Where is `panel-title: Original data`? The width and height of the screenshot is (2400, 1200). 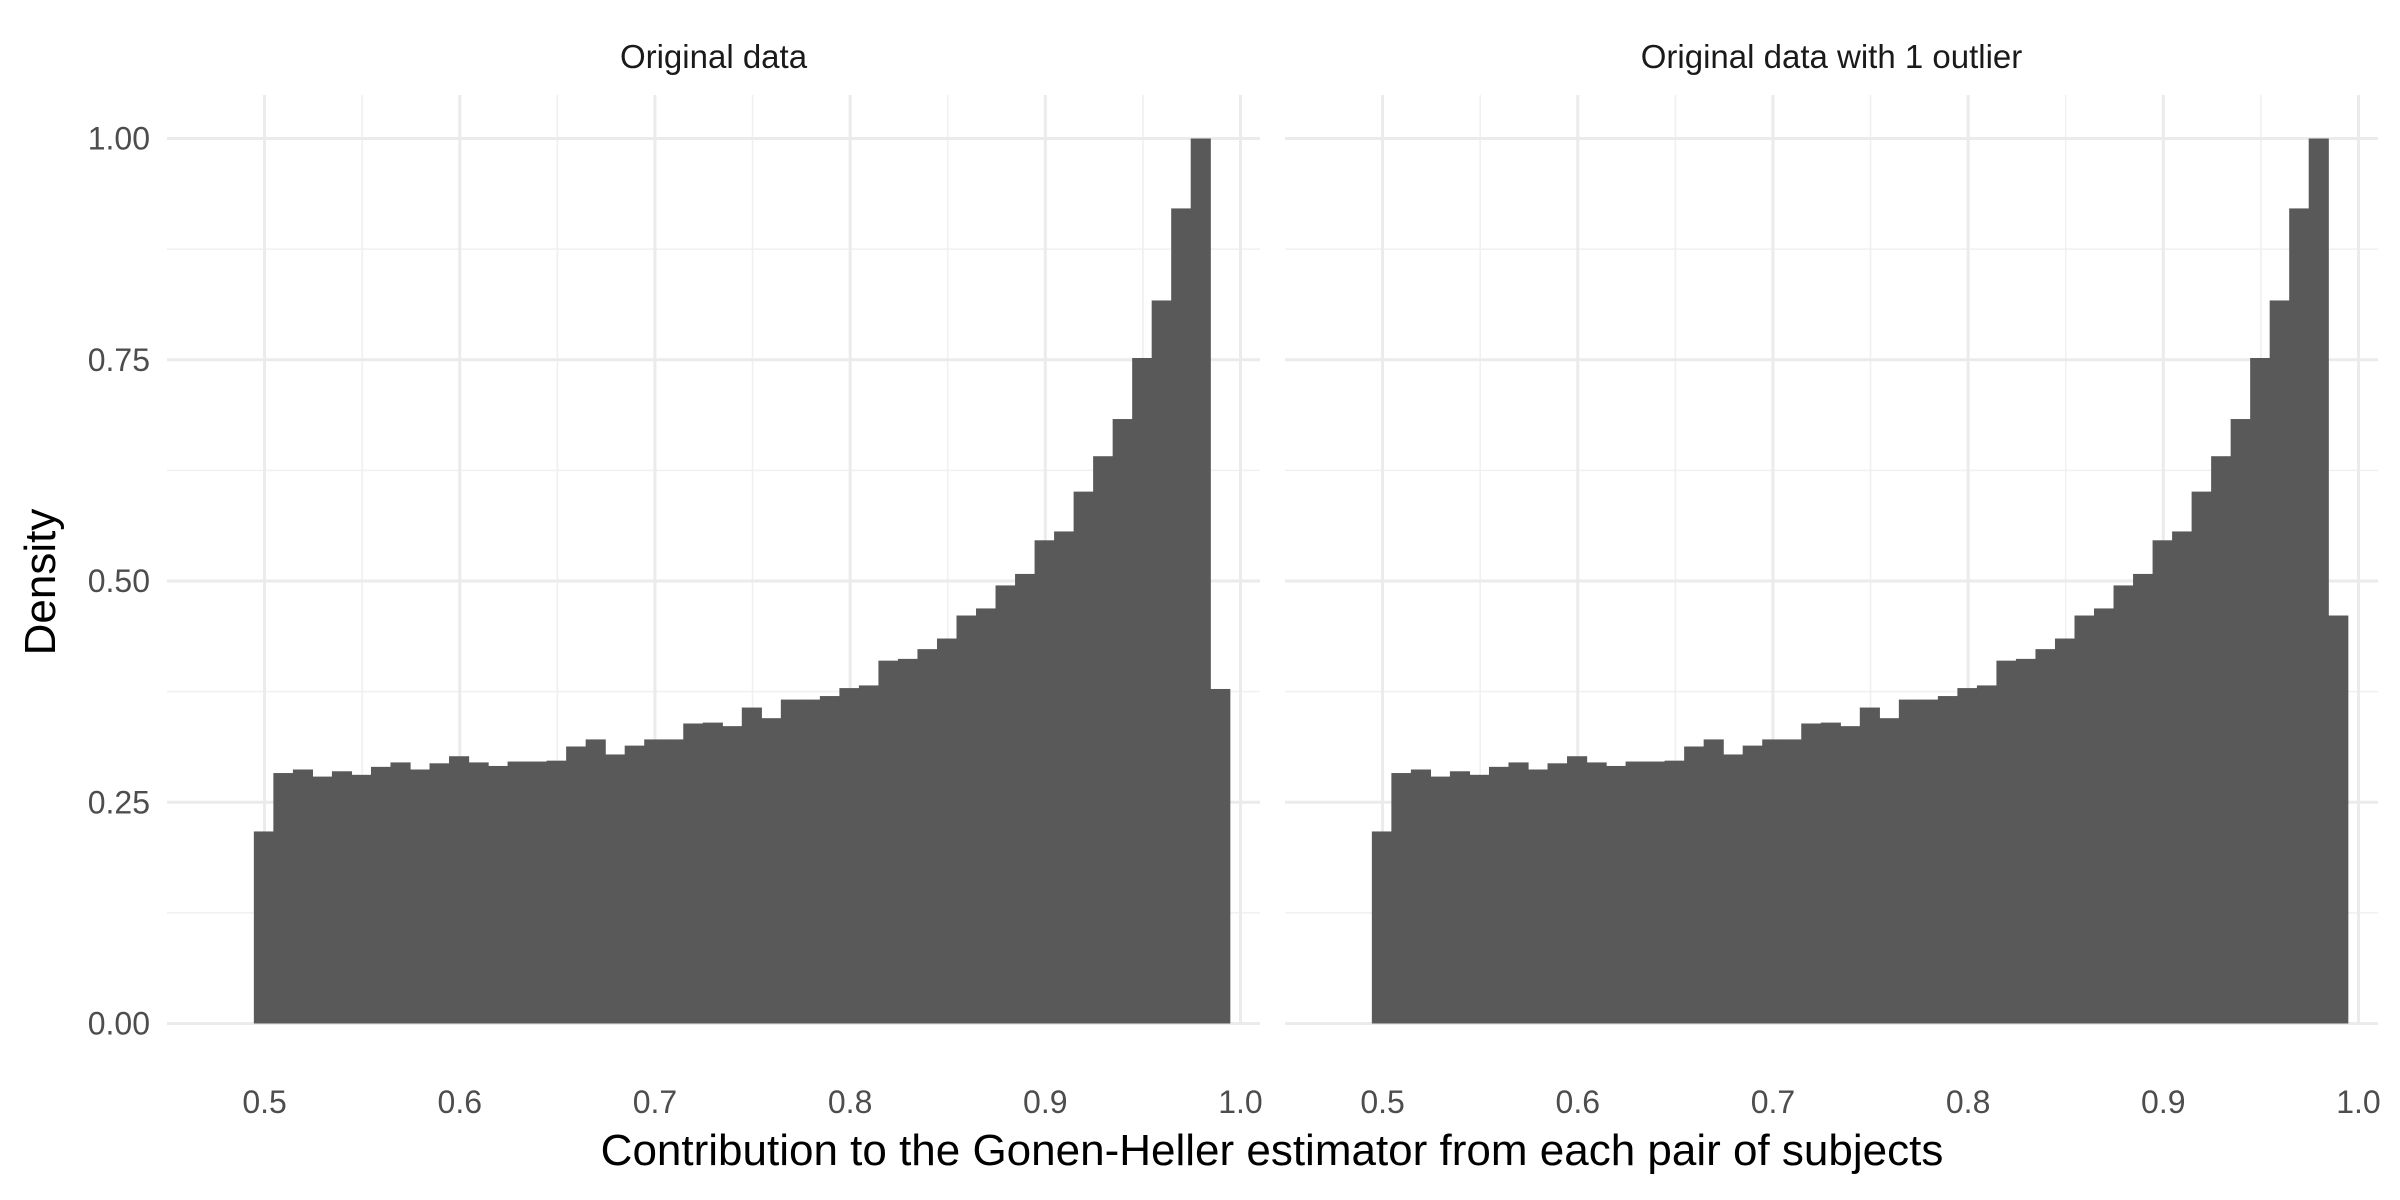
panel-title: Original data is located at coordinates (714, 56).